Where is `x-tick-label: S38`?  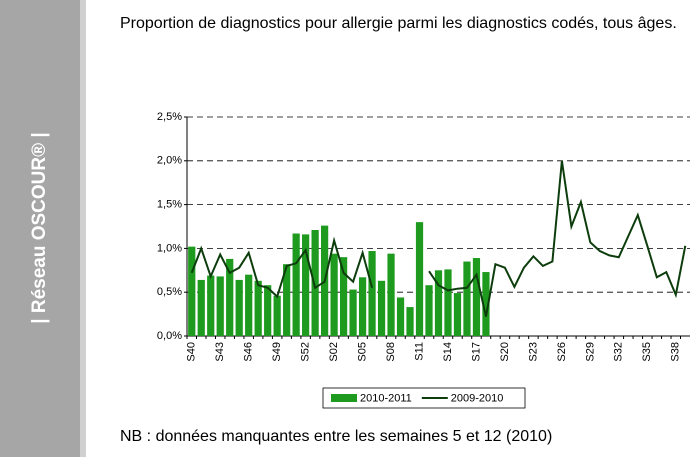
x-tick-label: S38 is located at coordinates (676, 352).